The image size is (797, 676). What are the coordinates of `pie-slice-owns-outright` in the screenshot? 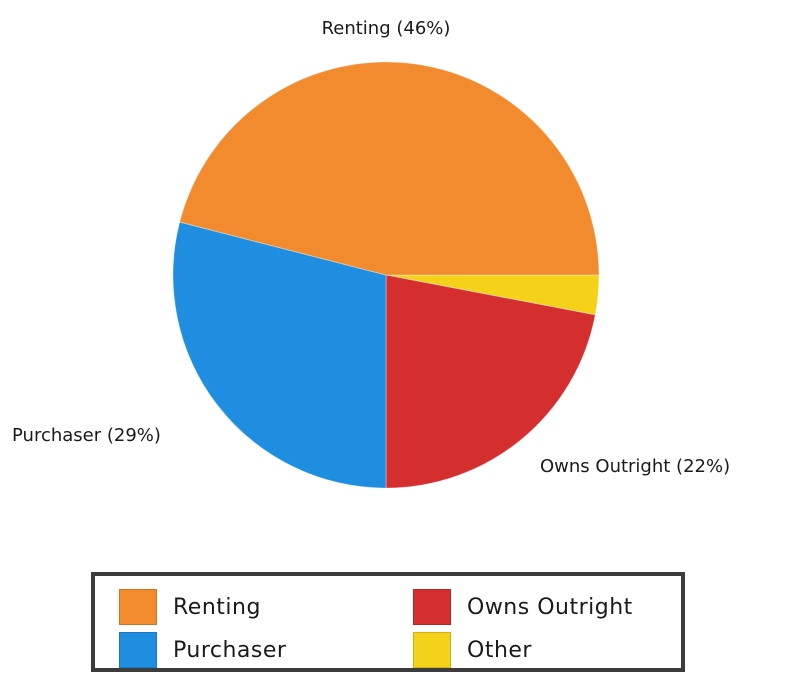 It's located at (490, 381).